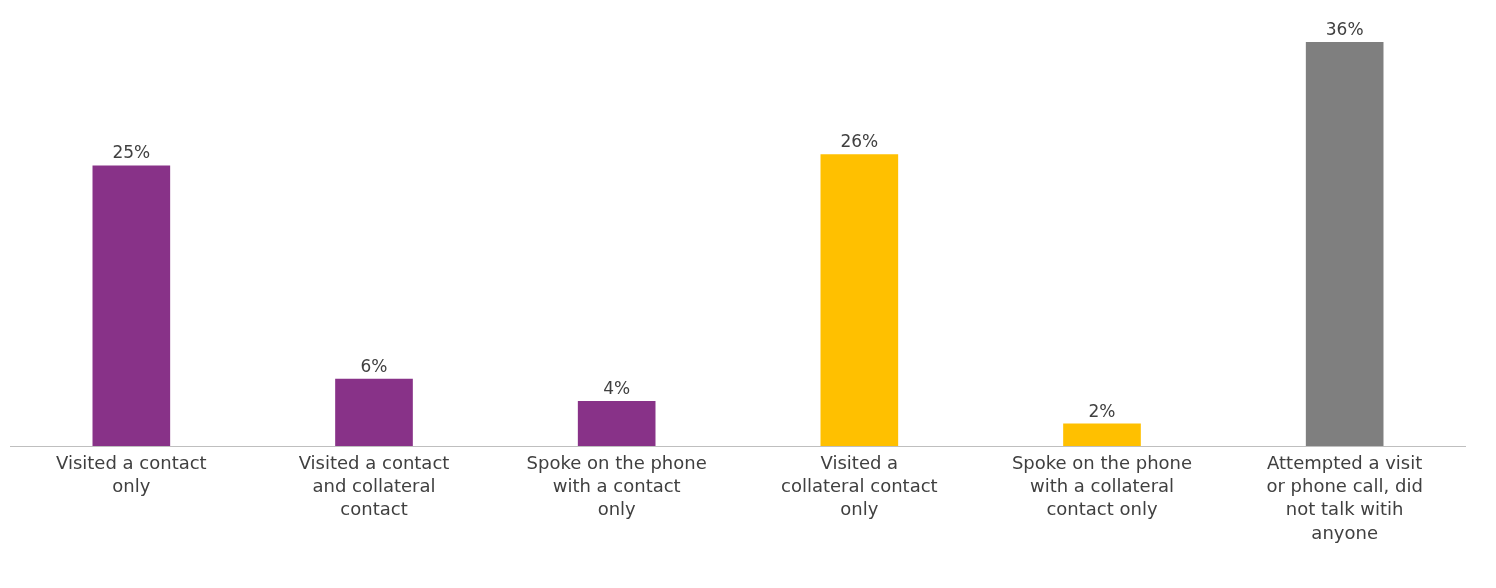 The height and width of the screenshot is (588, 1496). What do you see at coordinates (859, 141) in the screenshot?
I see `data-label: 26%` at bounding box center [859, 141].